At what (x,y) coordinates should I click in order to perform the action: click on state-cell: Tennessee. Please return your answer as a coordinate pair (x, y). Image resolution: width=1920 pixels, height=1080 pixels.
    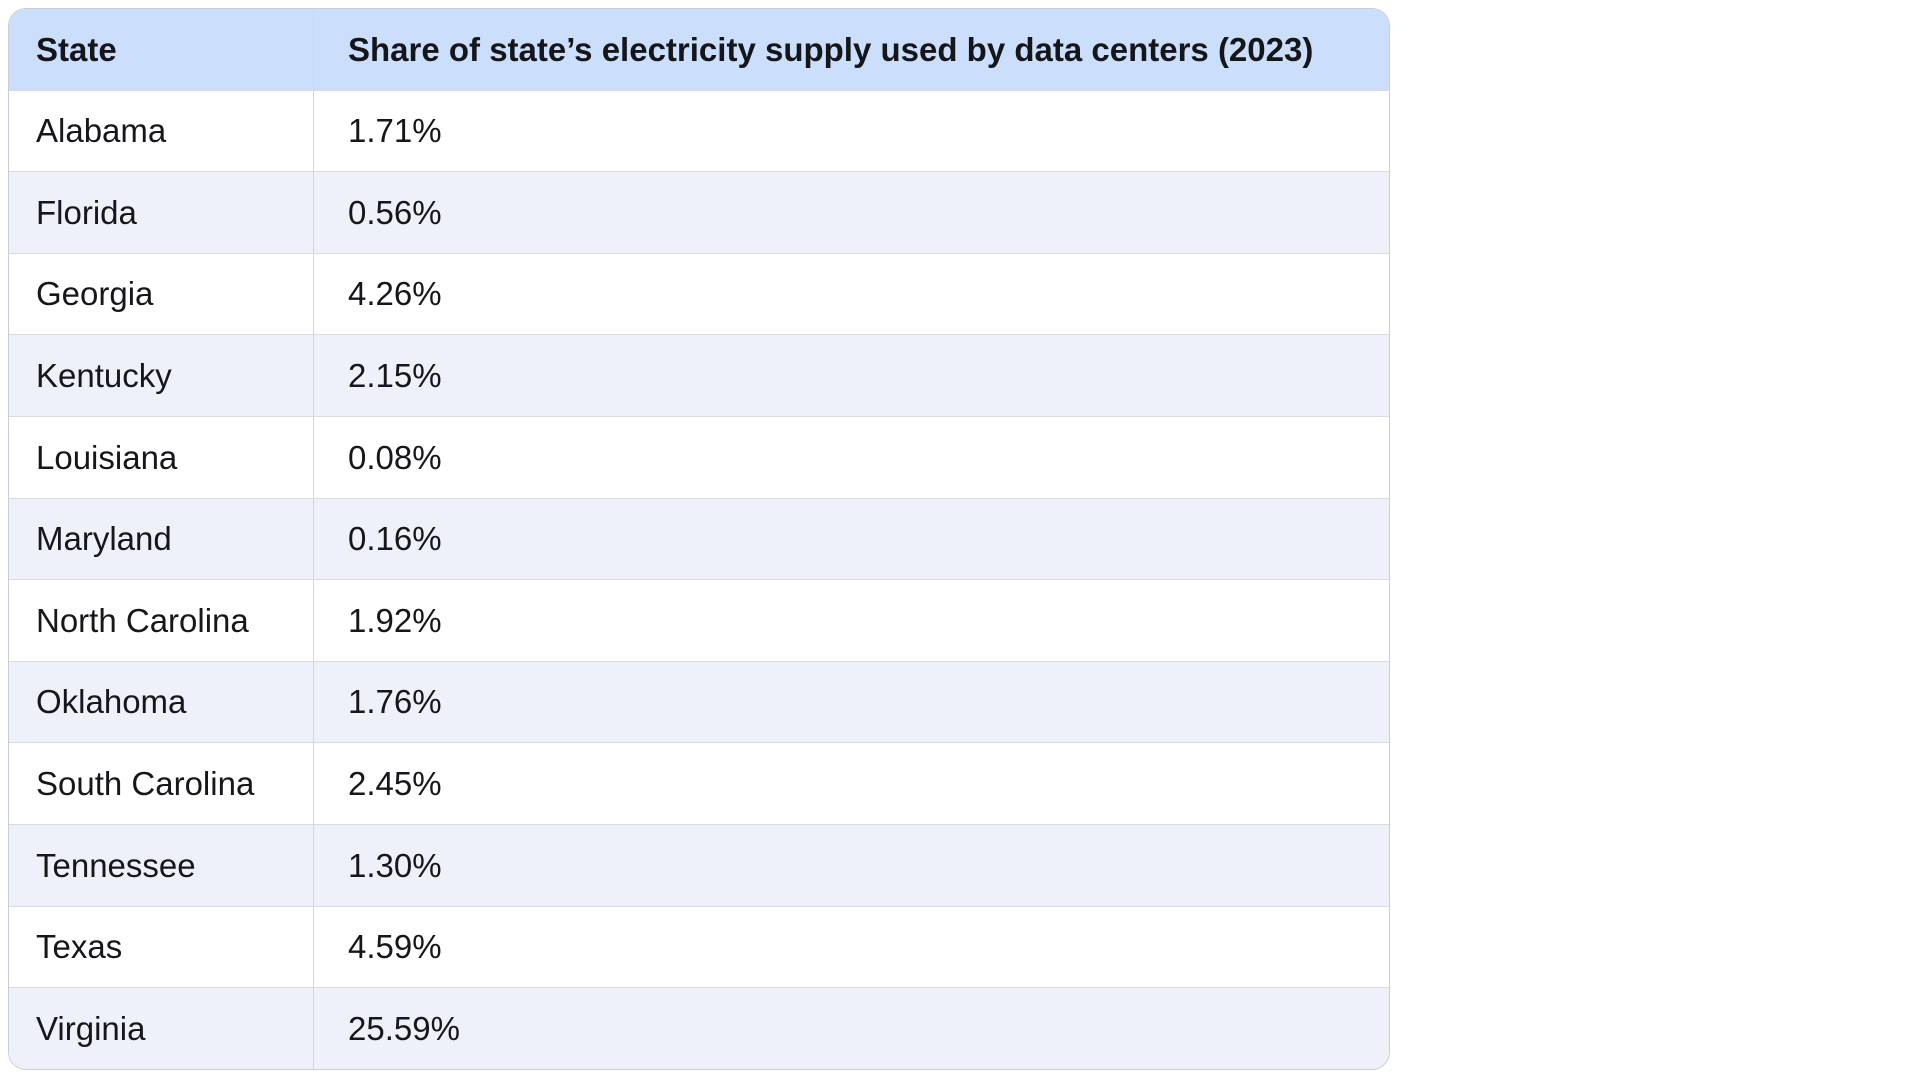
    Looking at the image, I should click on (161, 865).